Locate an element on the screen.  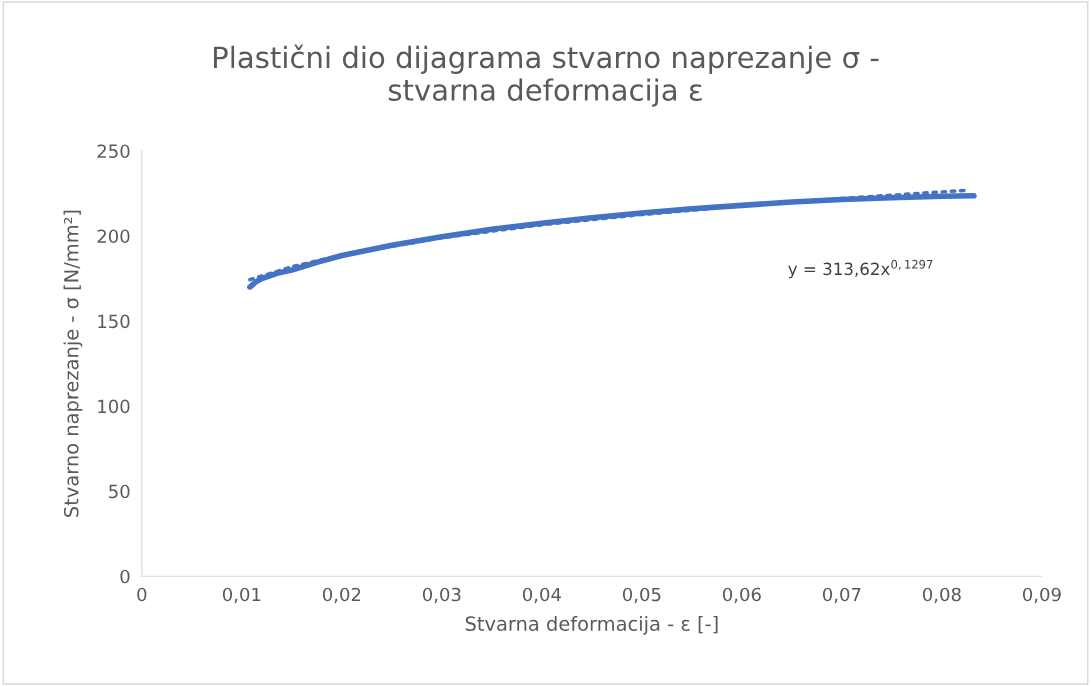
x-tick-label: 0 is located at coordinates (142, 594).